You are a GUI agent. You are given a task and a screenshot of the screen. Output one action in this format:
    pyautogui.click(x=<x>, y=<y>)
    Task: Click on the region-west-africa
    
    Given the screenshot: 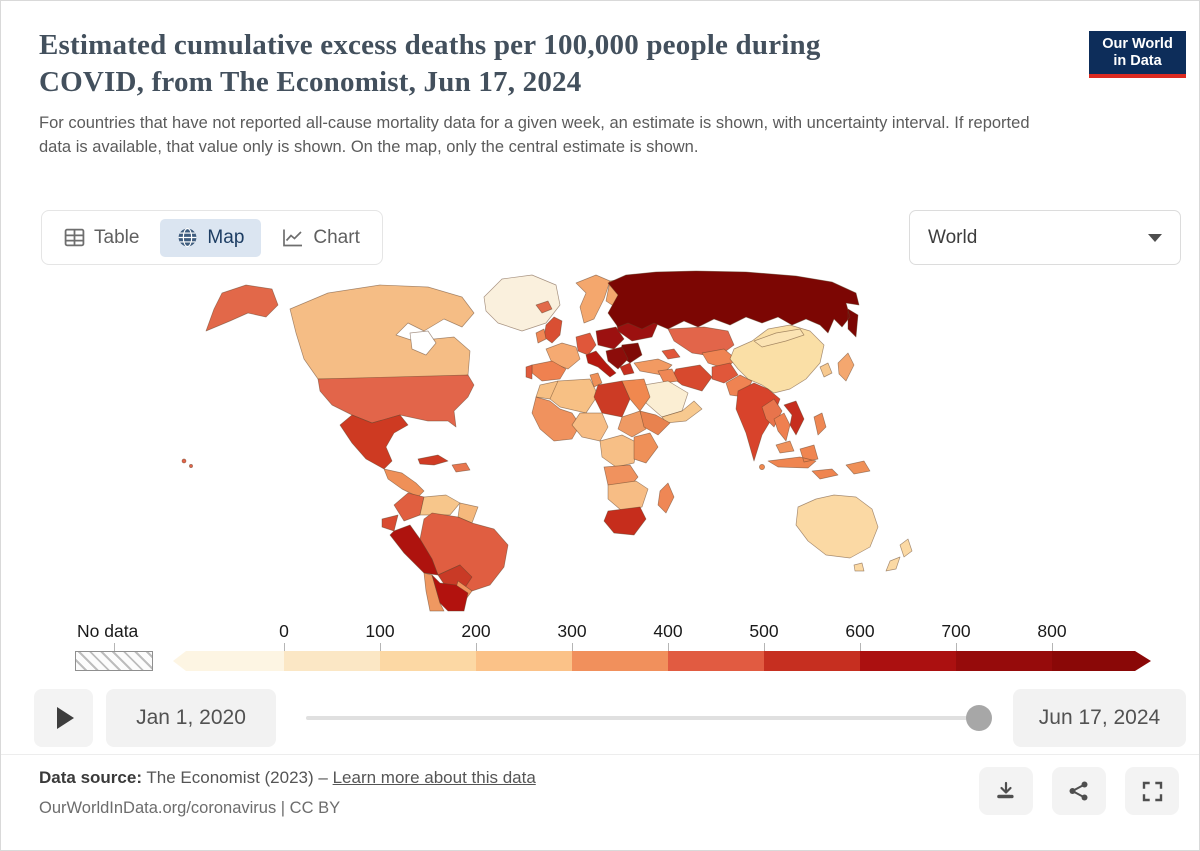 What is the action you would take?
    pyautogui.click(x=556, y=419)
    